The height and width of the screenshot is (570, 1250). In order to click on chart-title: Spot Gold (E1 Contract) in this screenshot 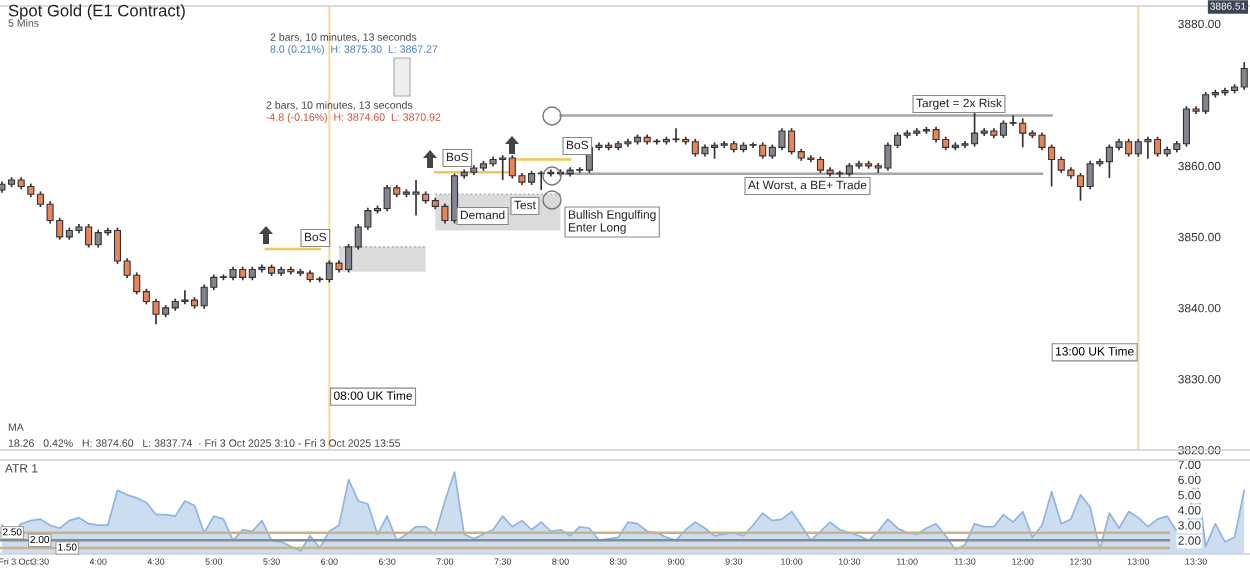, I will do `click(96, 12)`.